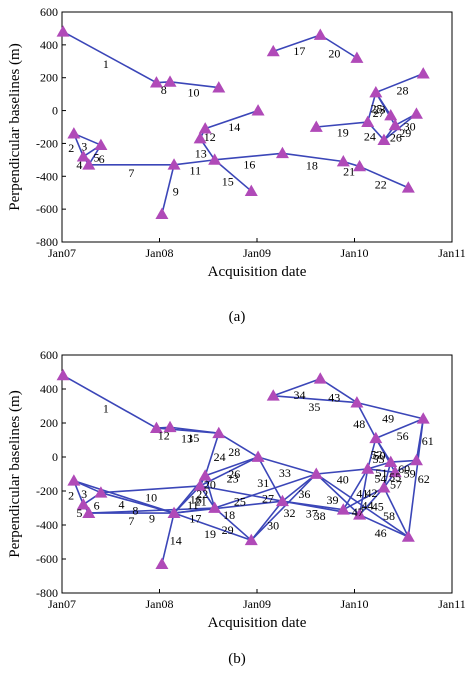 The height and width of the screenshot is (674, 474). Describe the element at coordinates (257, 604) in the screenshot. I see `x-tick-label: Jan09` at that location.